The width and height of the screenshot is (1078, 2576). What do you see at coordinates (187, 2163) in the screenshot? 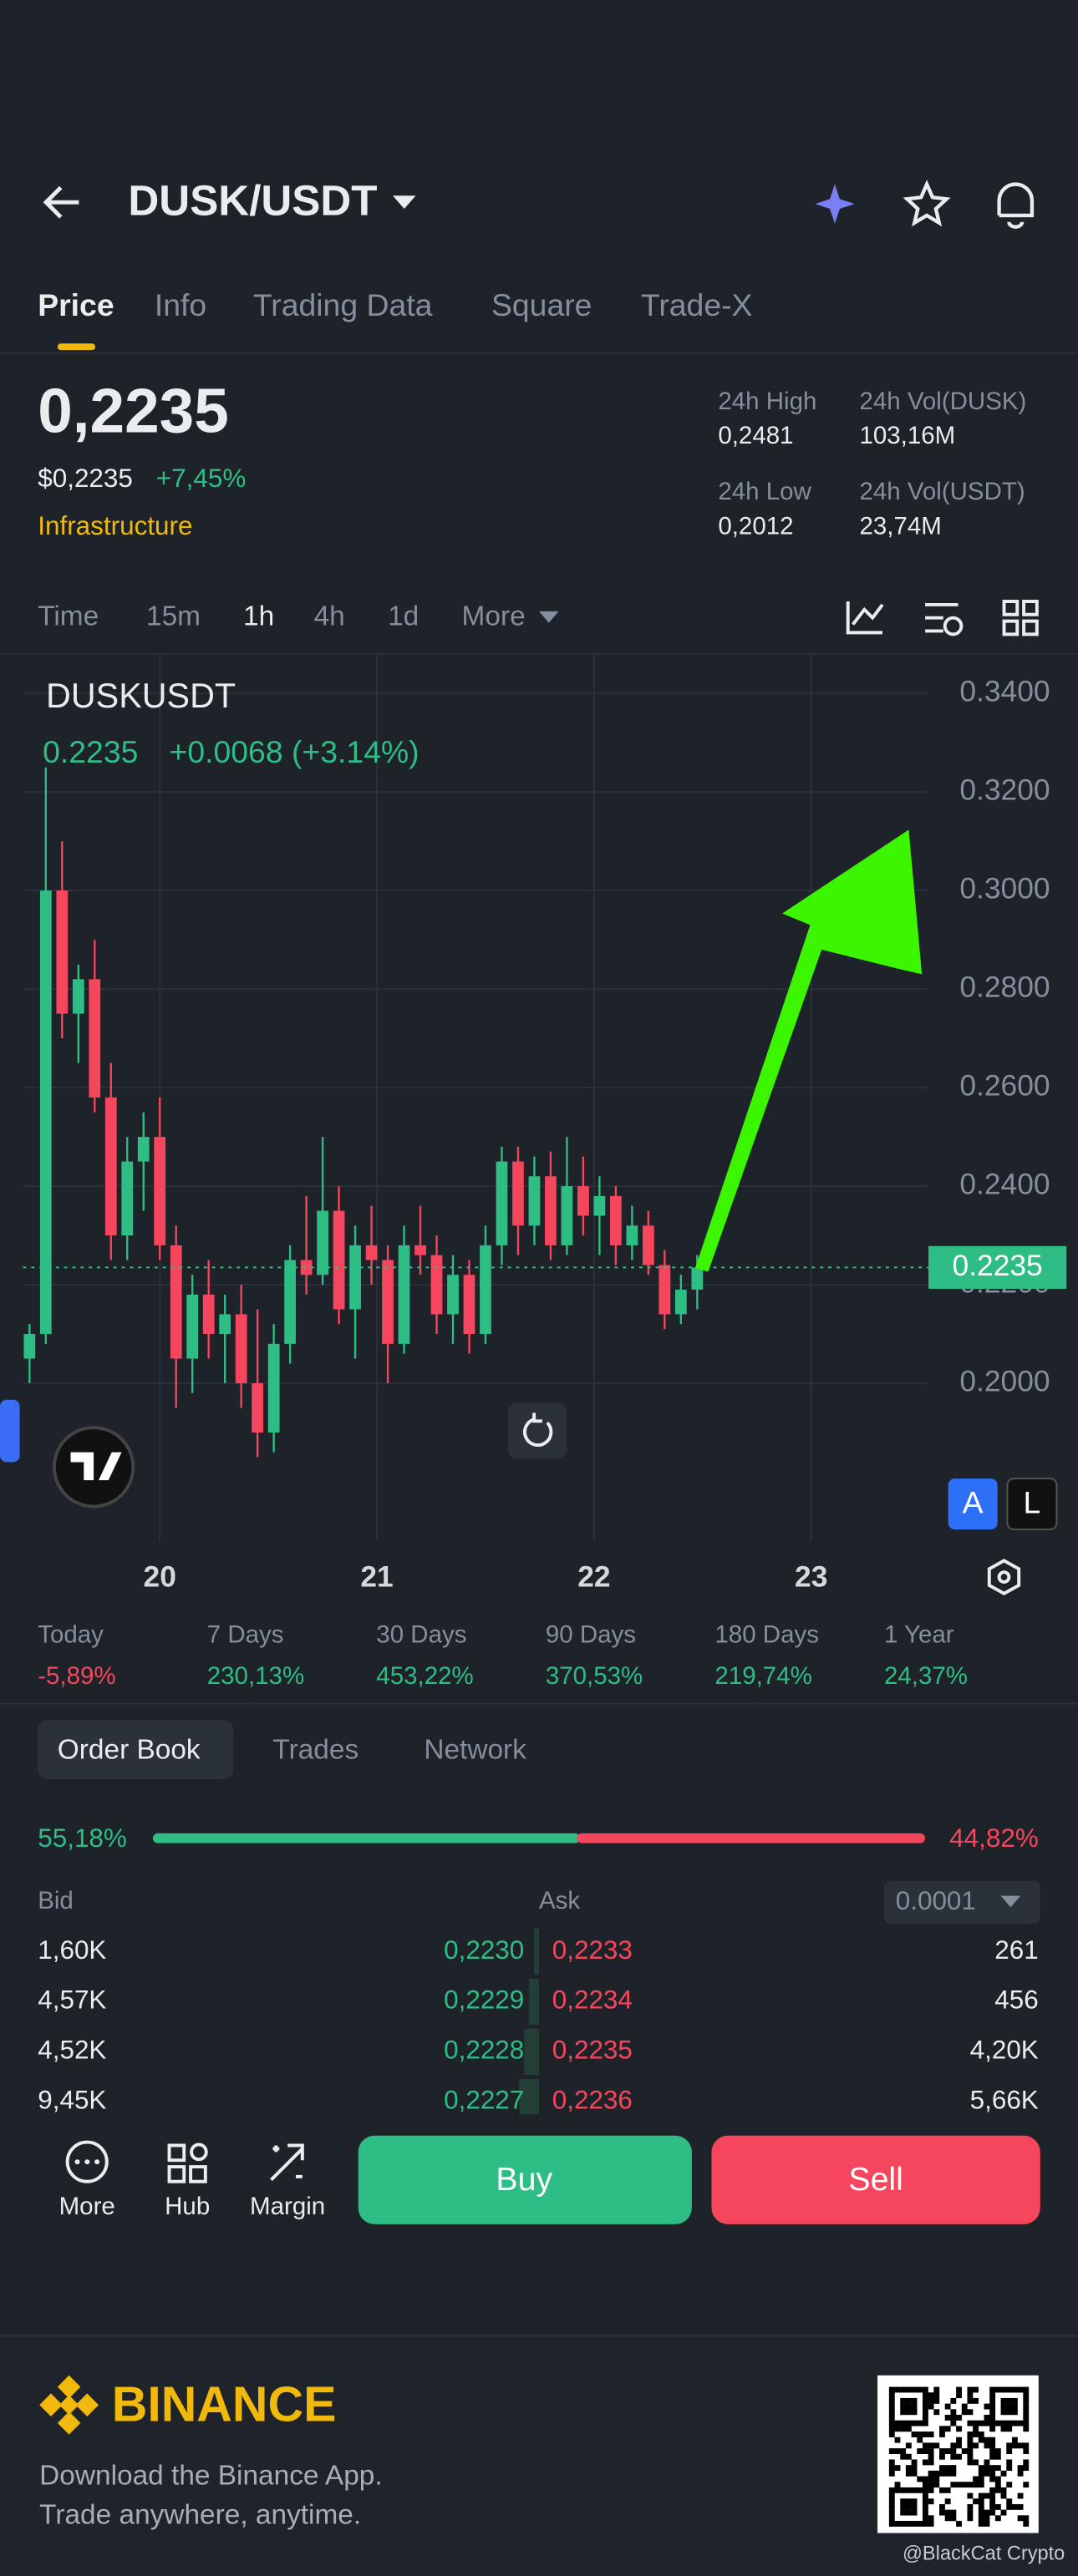
I see `hub-icon` at bounding box center [187, 2163].